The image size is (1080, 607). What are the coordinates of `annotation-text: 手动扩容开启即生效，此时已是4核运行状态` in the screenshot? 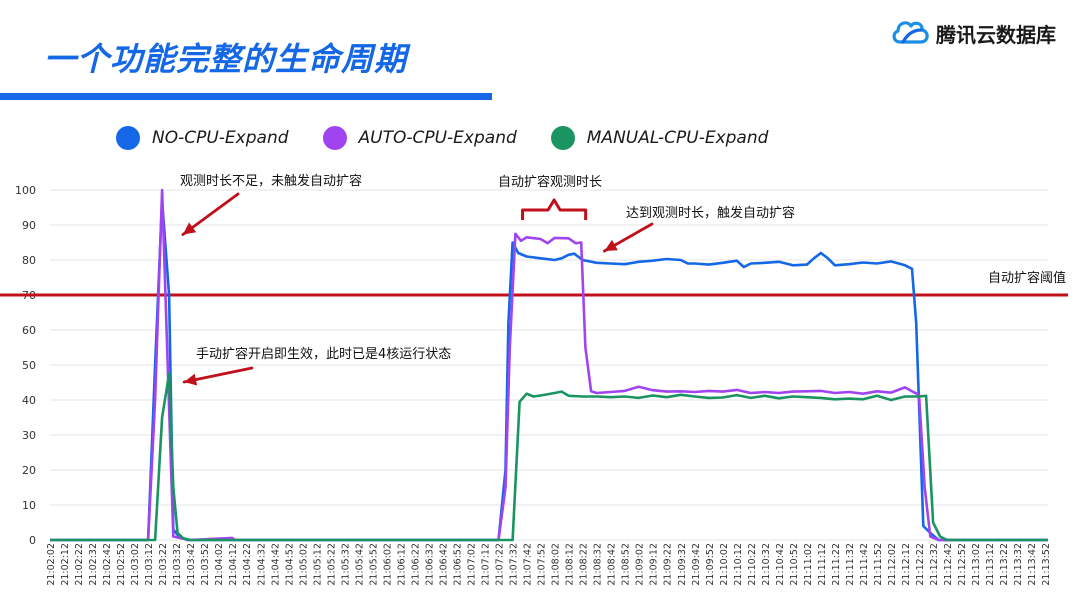 It's located at (323, 354).